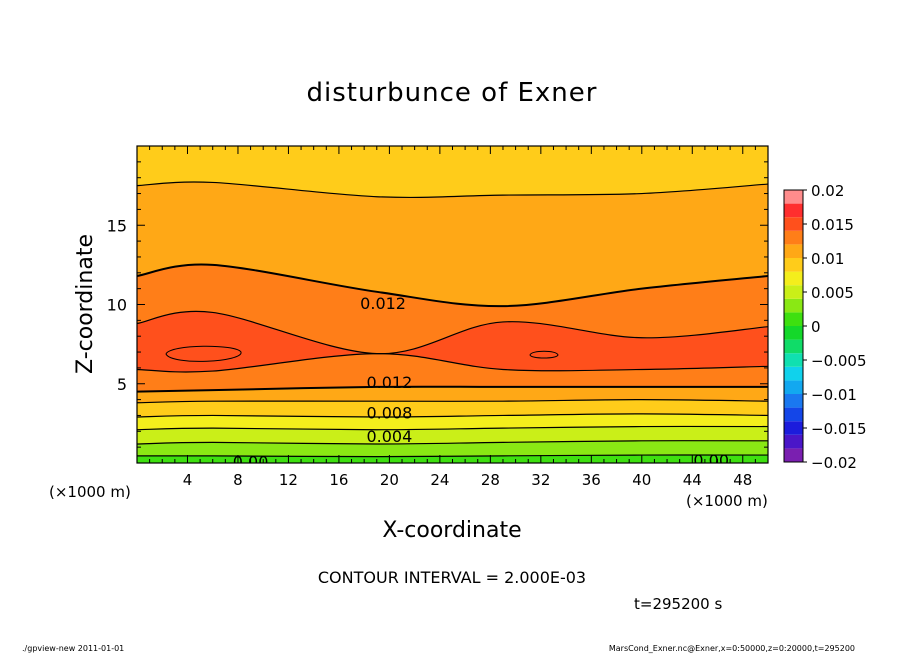  Describe the element at coordinates (122, 384) in the screenshot. I see `y-tick-label: 5` at that location.